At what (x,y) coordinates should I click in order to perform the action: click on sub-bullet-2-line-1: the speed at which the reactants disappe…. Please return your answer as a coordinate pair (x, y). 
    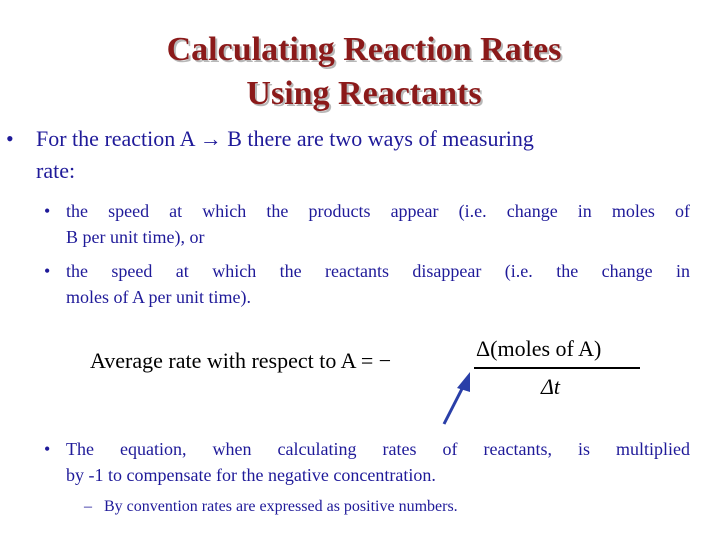
    Looking at the image, I should click on (378, 271).